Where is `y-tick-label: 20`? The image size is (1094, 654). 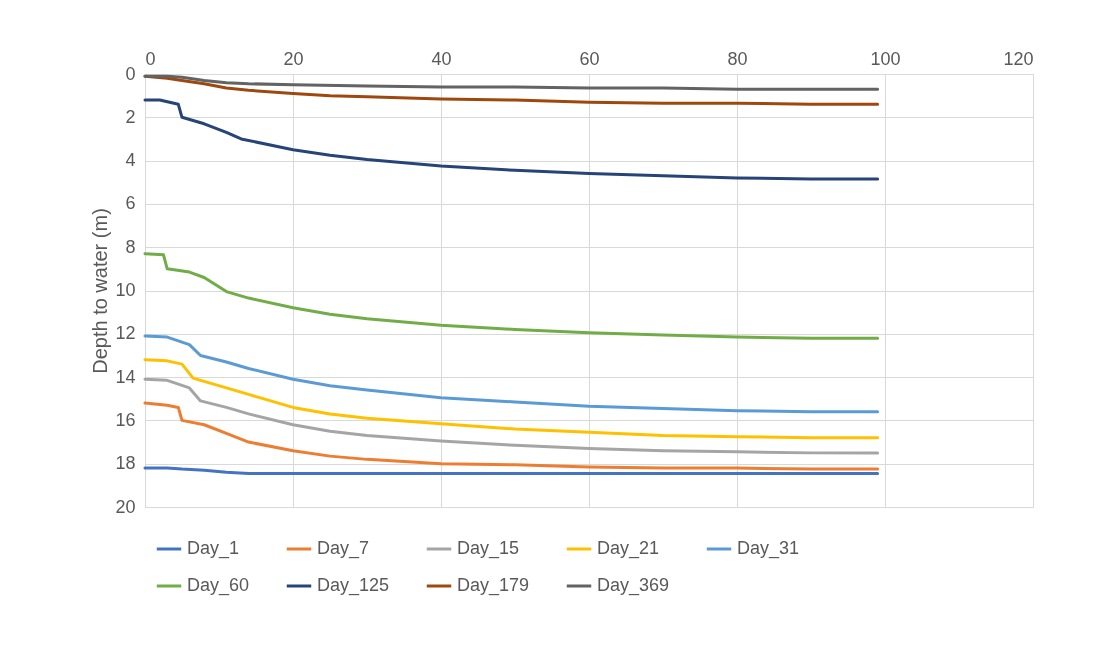
y-tick-label: 20 is located at coordinates (125, 506).